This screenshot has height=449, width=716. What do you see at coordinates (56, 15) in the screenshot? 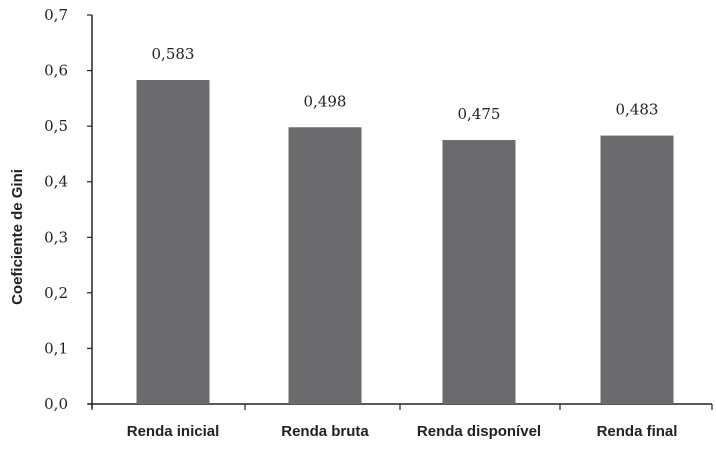
I see `y-tick-label: 0,7` at bounding box center [56, 15].